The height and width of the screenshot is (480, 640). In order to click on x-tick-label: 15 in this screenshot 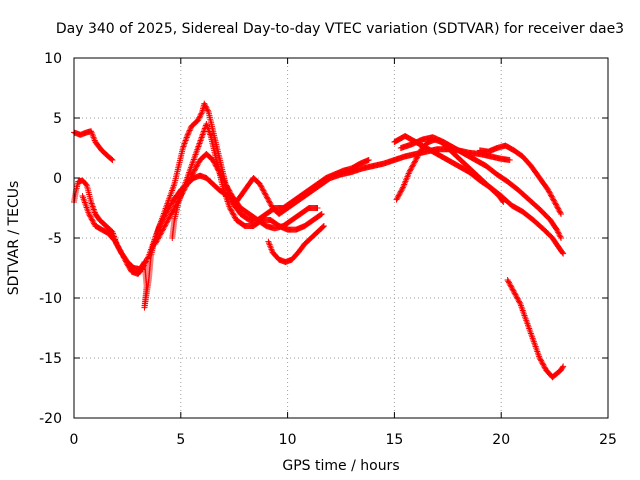, I will do `click(394, 440)`.